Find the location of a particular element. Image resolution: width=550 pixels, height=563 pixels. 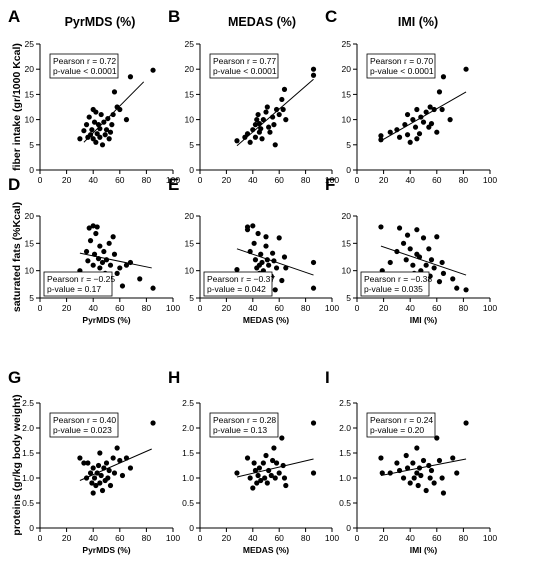

y-tick-label: 20 is located at coordinates (190, 216).